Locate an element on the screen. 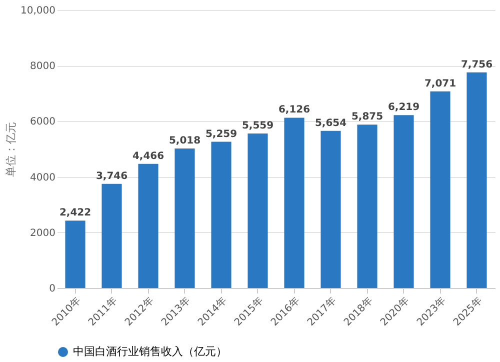 Image resolution: width=500 pixels, height=362 pixels. data-label: 5,654 is located at coordinates (330, 123).